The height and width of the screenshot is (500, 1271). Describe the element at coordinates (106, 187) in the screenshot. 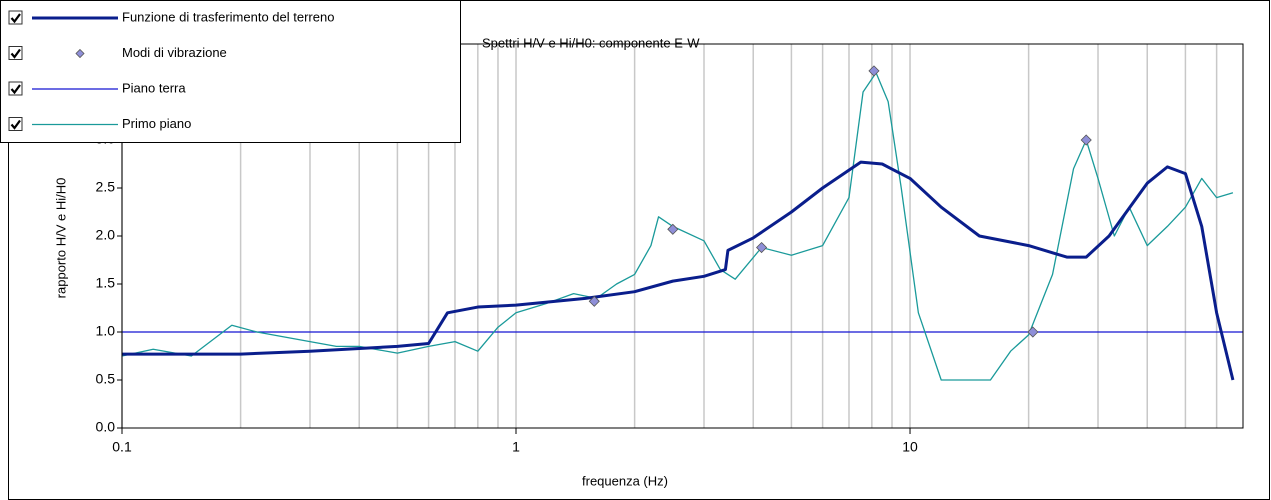

I see `y-tick-label: 2.5` at that location.